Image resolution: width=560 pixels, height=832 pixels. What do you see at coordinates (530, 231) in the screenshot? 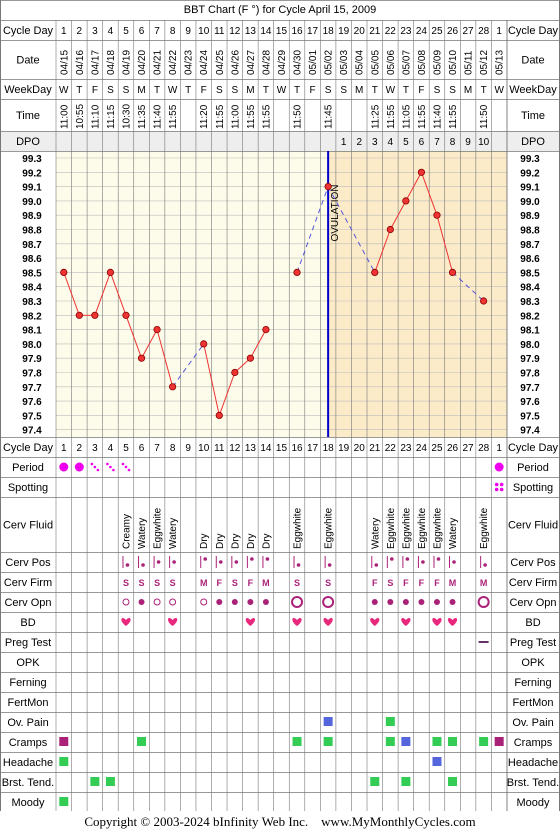
I see `y-tick-right: 98.8` at bounding box center [530, 231].